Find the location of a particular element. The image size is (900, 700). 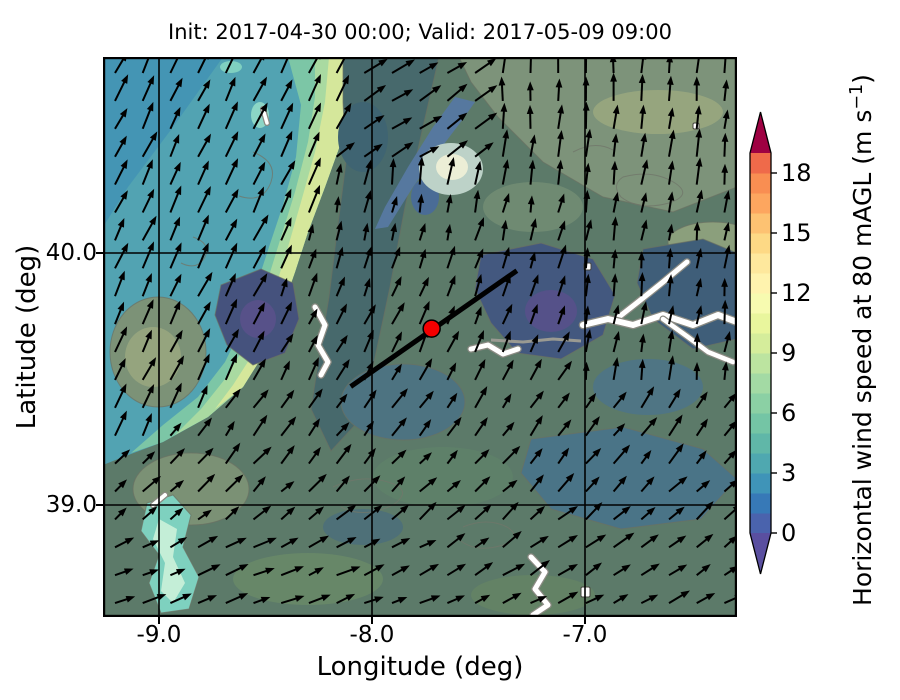

map-patch-navy-B-core is located at coordinates (551, 311).